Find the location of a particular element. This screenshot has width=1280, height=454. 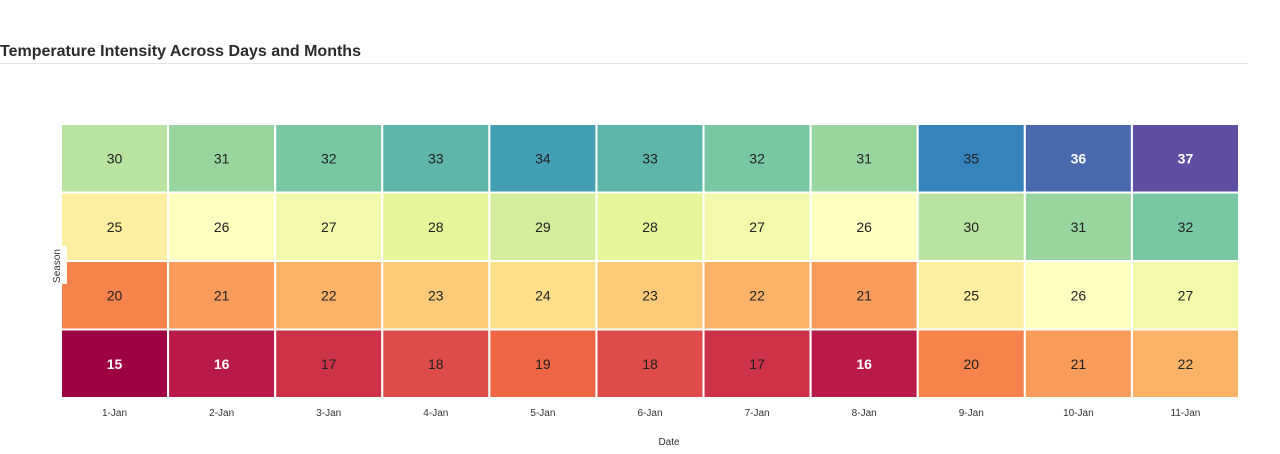

y-axis-title: Season is located at coordinates (57, 266).